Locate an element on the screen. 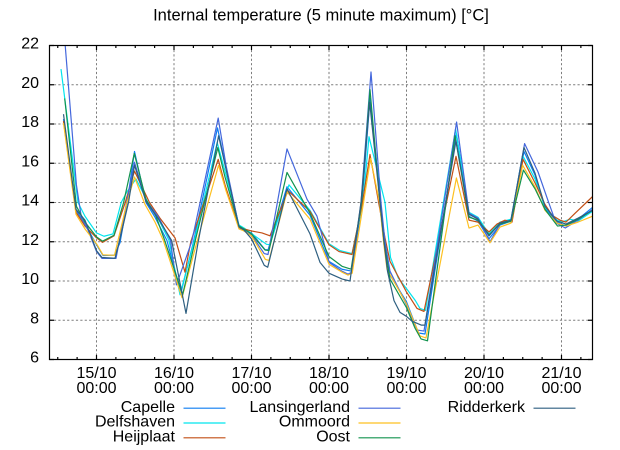 The width and height of the screenshot is (620, 450). svg-text: 17/10 is located at coordinates (251, 373).